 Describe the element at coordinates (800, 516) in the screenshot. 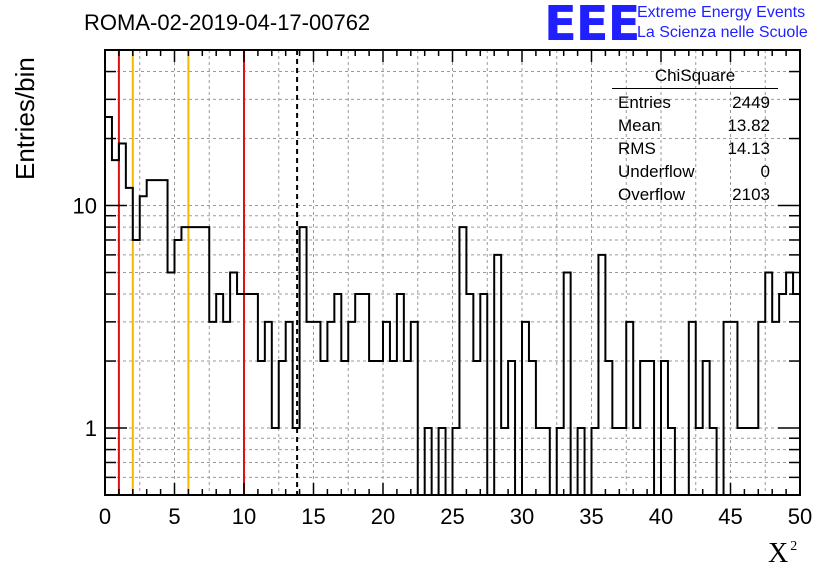

I see `x-tick-label: 50` at that location.